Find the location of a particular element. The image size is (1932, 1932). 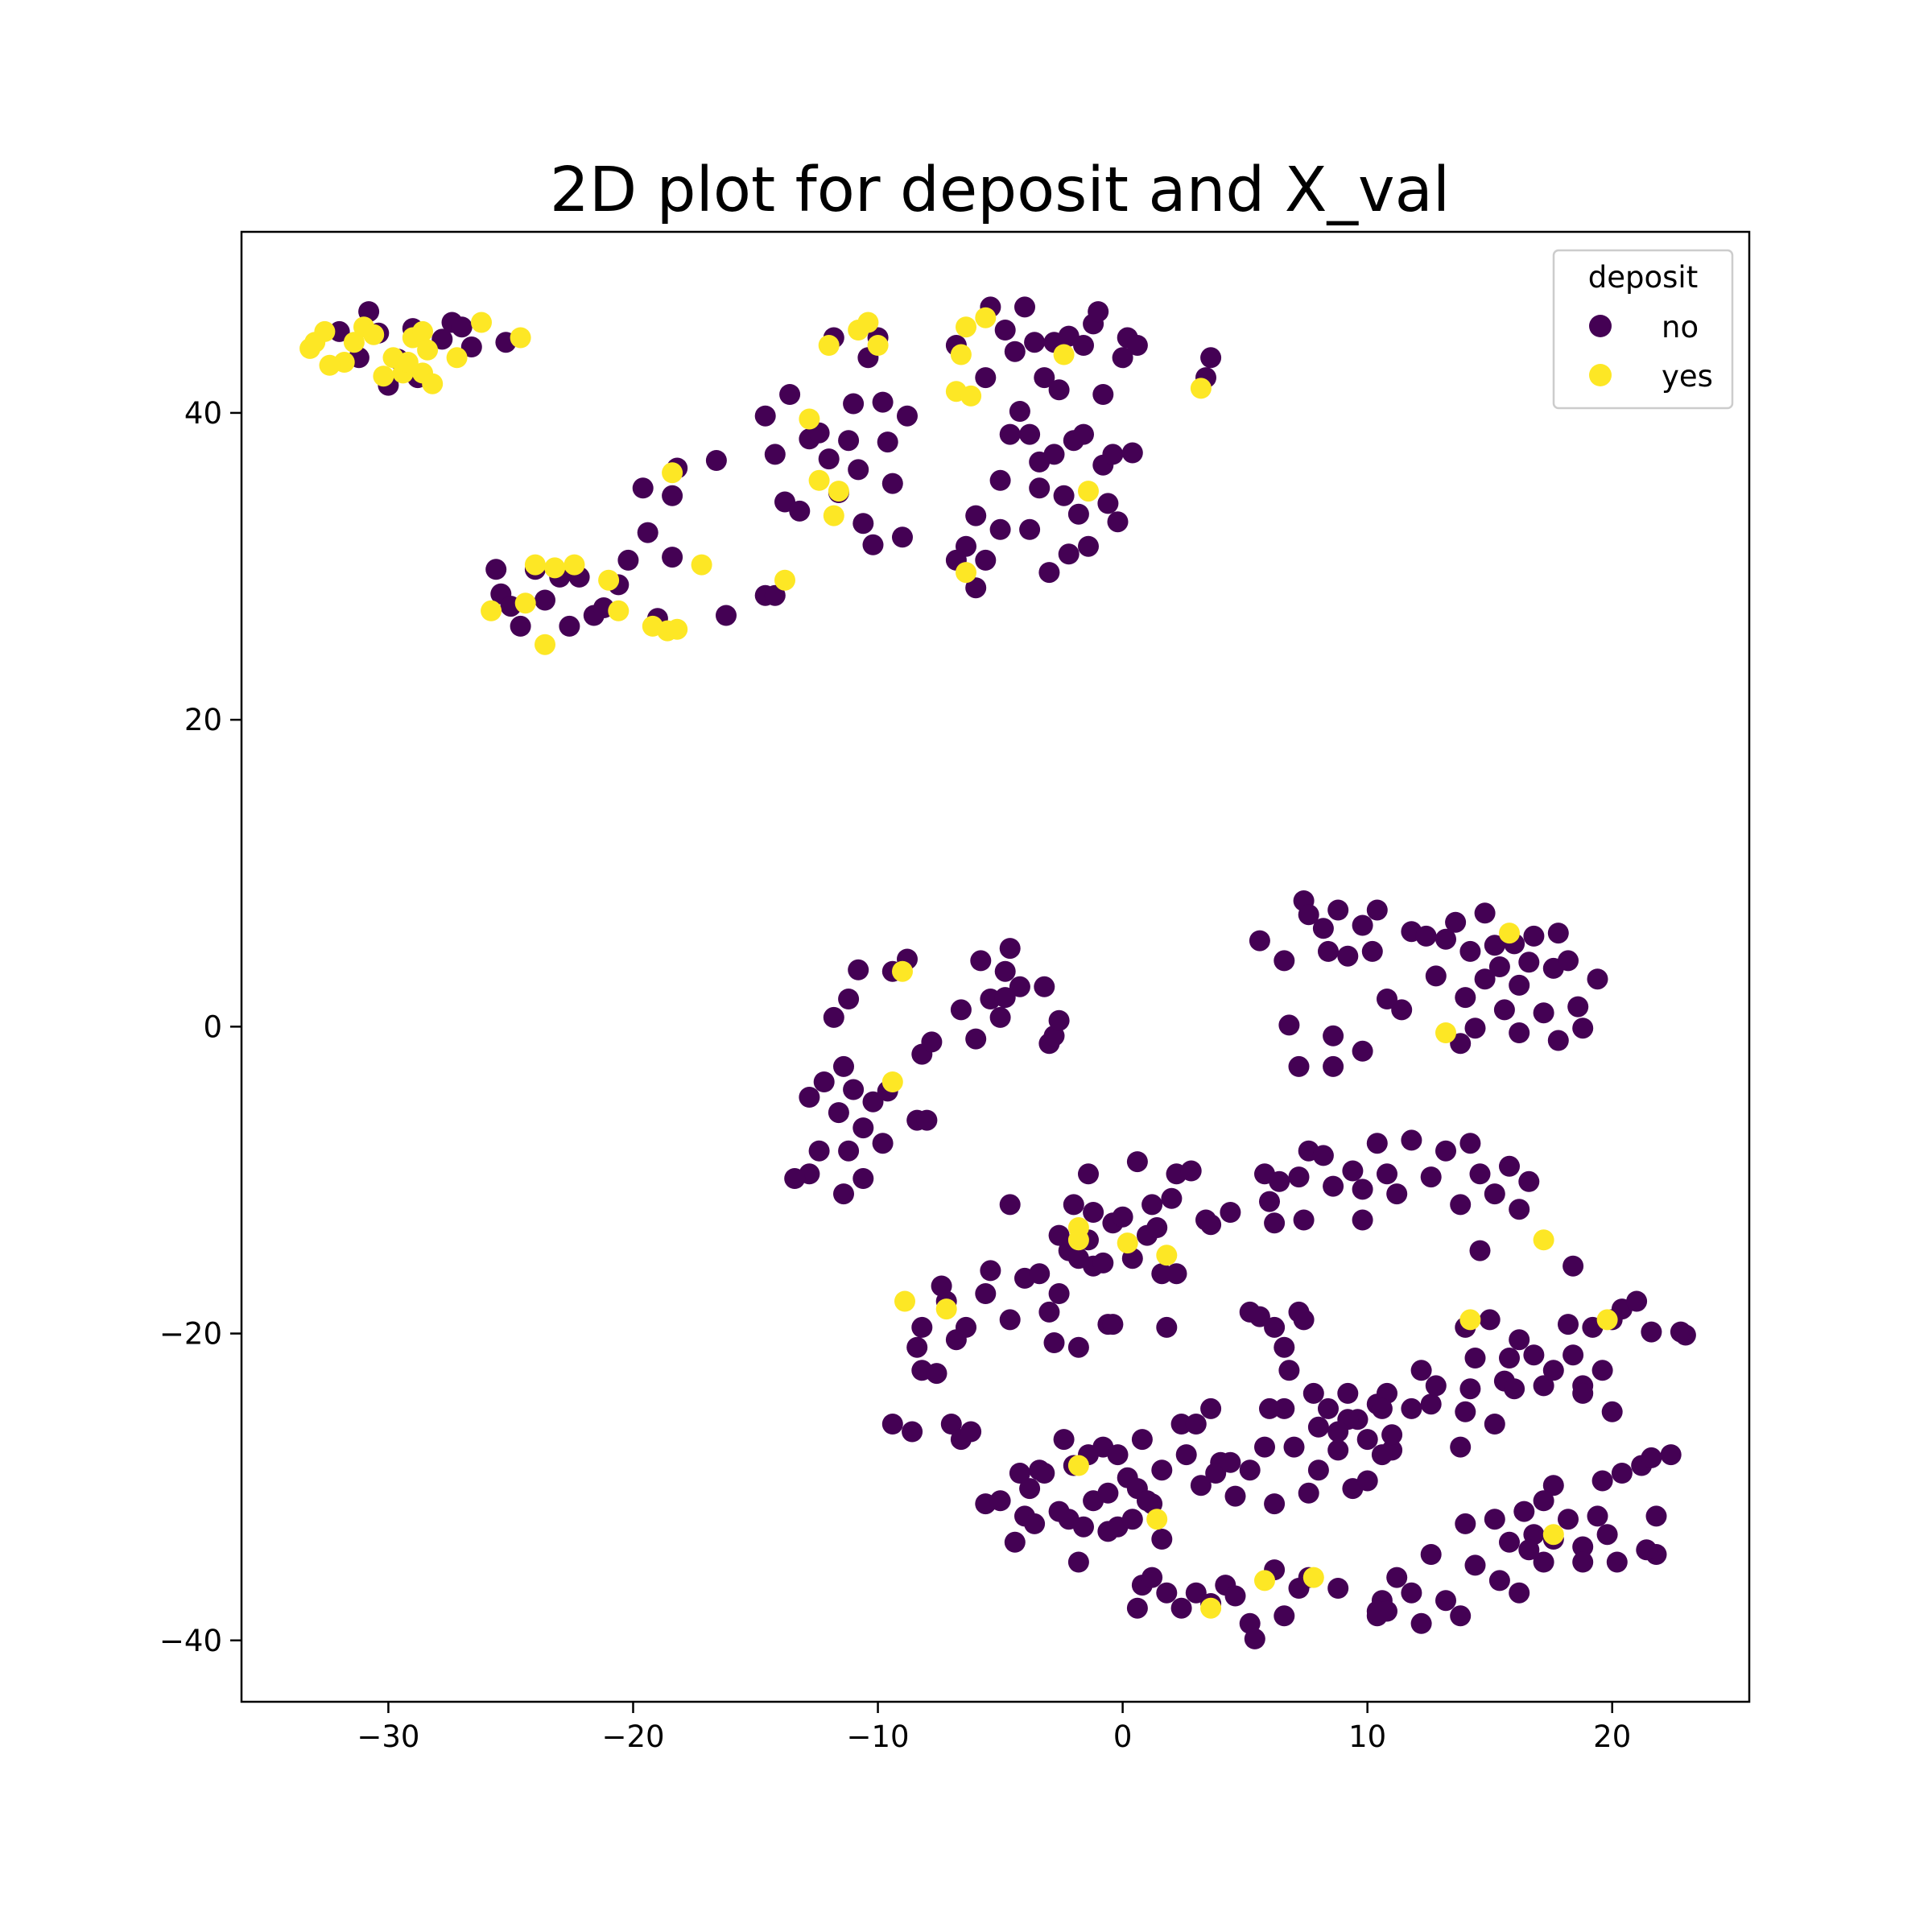

y-tick-label: −20 is located at coordinates (190, 1334).